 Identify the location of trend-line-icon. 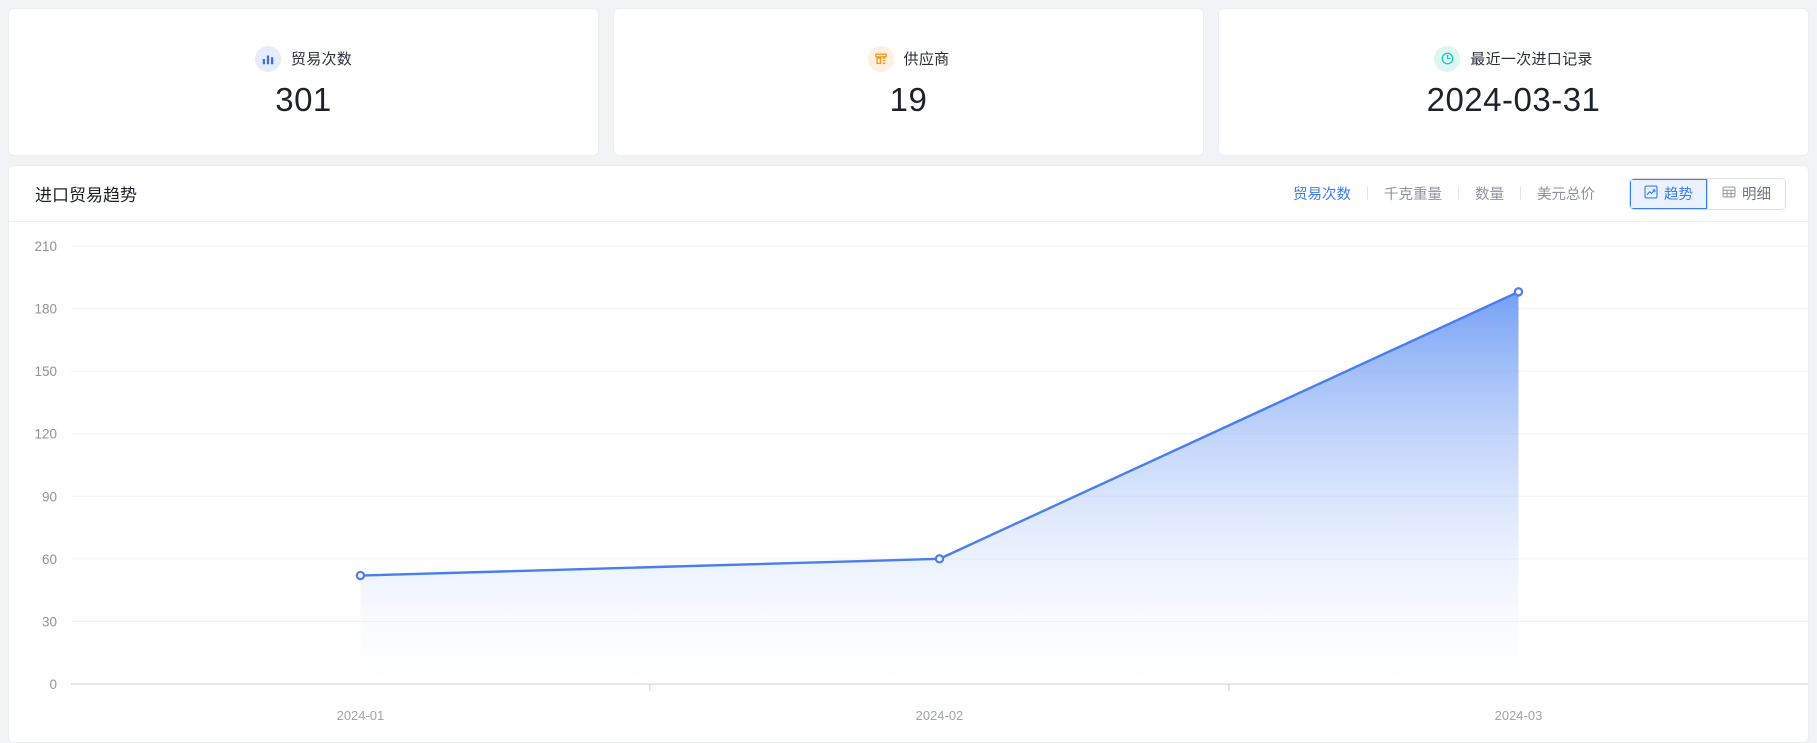
(1651, 193).